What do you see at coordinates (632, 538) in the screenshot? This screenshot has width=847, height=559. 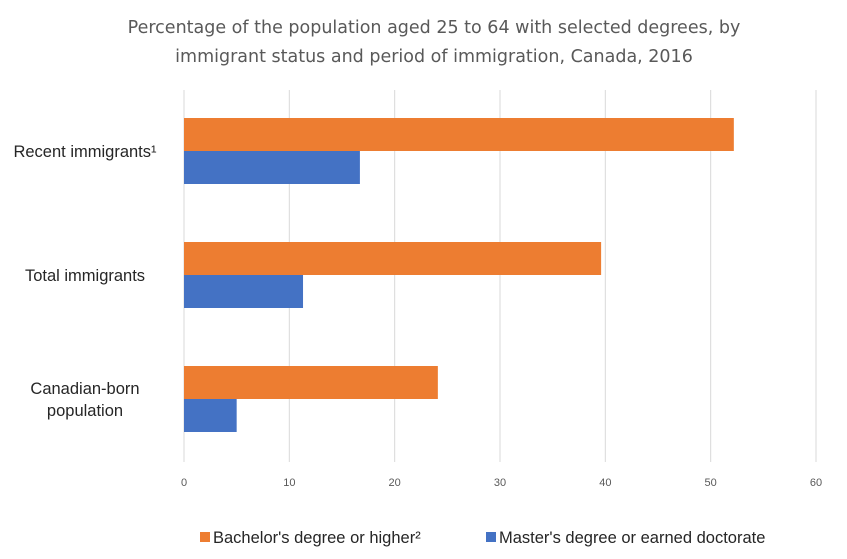 I see `legend-label-1: Master's degree or earned doctorate` at bounding box center [632, 538].